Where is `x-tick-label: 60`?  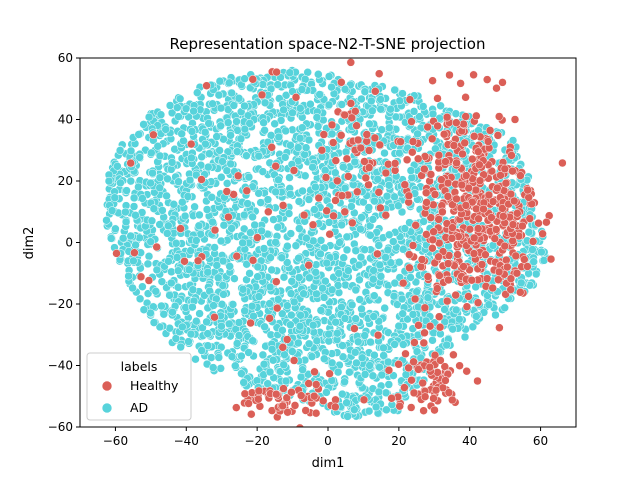
x-tick-label: 60 is located at coordinates (540, 441).